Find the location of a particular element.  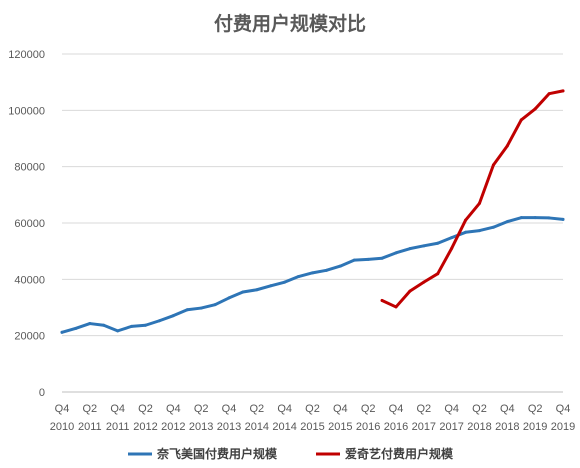

legend-label: 奈飞美国付费用户规模 is located at coordinates (217, 453).